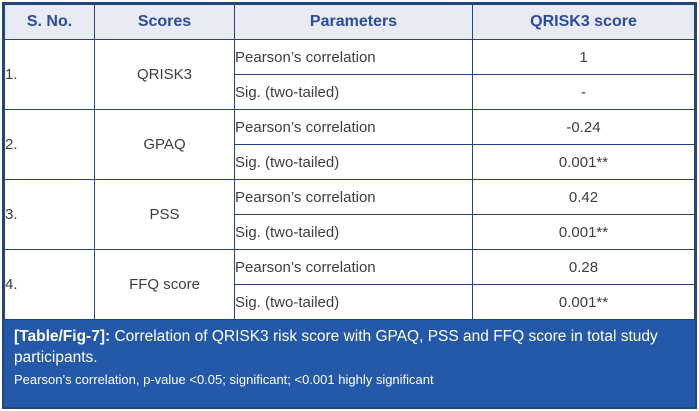 This screenshot has height=411, width=699. What do you see at coordinates (583, 22) in the screenshot?
I see `header-qrisk3-score: QRISK3 score` at bounding box center [583, 22].